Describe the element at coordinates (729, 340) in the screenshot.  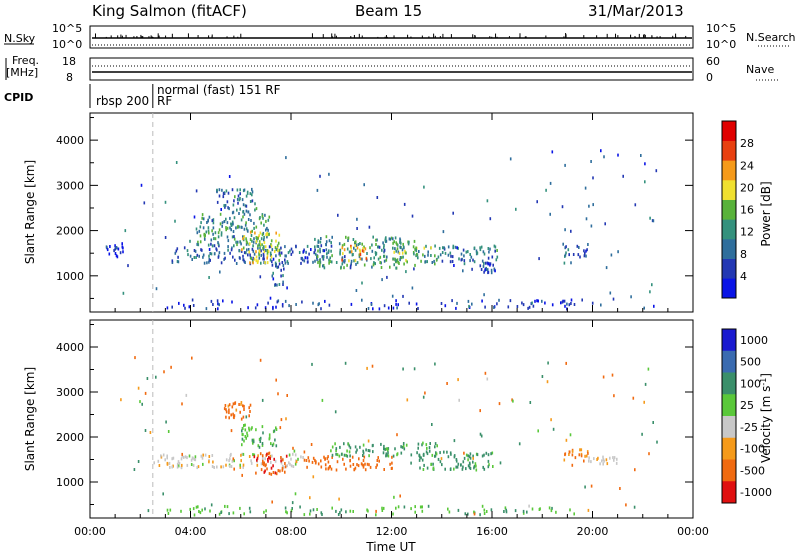
I see `colorbar-swatch` at that location.